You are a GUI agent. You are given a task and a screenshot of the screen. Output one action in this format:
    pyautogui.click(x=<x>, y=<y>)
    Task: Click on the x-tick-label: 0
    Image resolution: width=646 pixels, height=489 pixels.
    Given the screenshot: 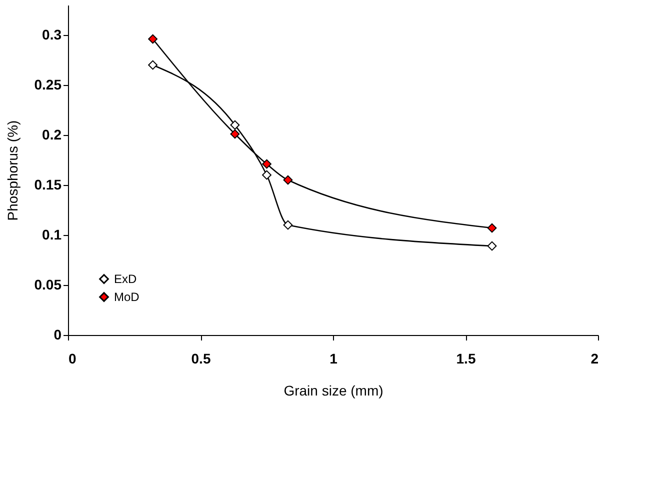 What is the action you would take?
    pyautogui.click(x=72, y=358)
    